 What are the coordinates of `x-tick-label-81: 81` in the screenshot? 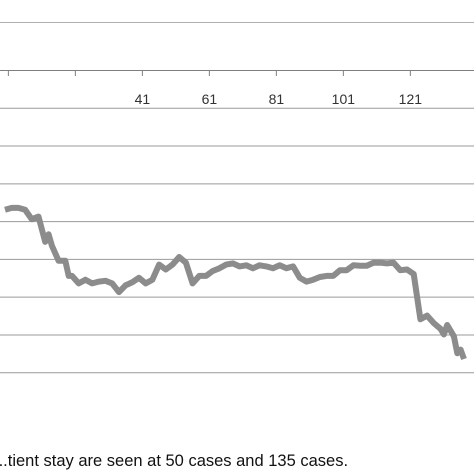 It's located at (277, 99).